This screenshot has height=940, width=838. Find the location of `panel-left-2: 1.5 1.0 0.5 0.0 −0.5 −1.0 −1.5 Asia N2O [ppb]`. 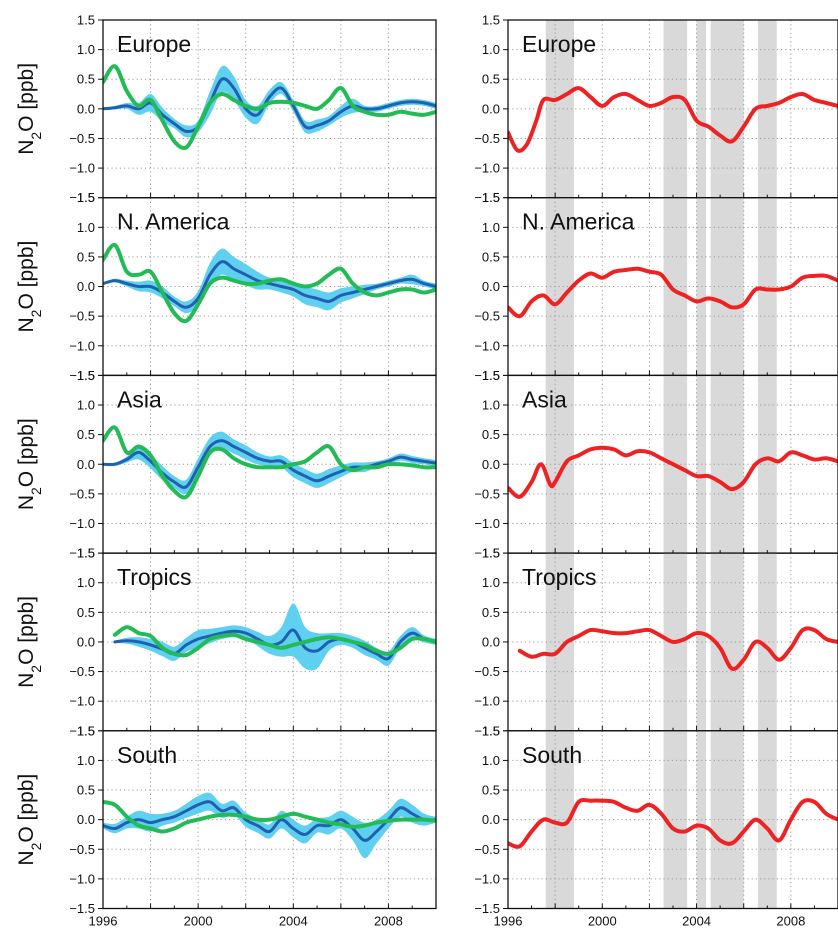

panel-left-2: 1.5 1.0 0.5 0.0 −0.5 −1.0 −1.5 Asia N2O [ppb] is located at coordinates (226, 464).